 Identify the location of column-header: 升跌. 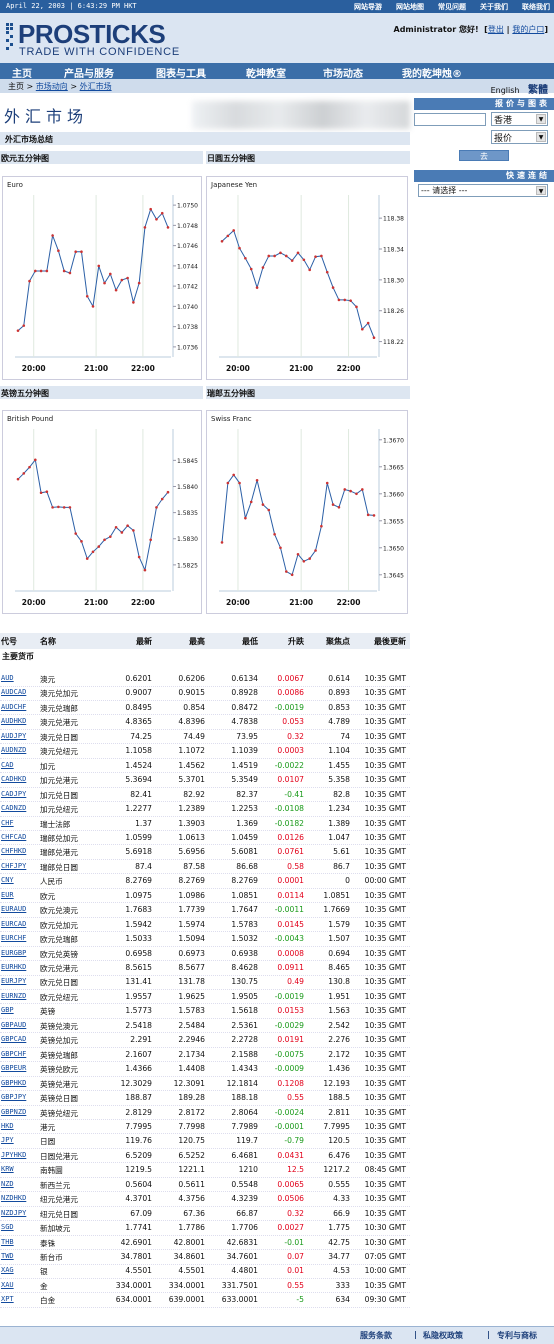
(296, 641).